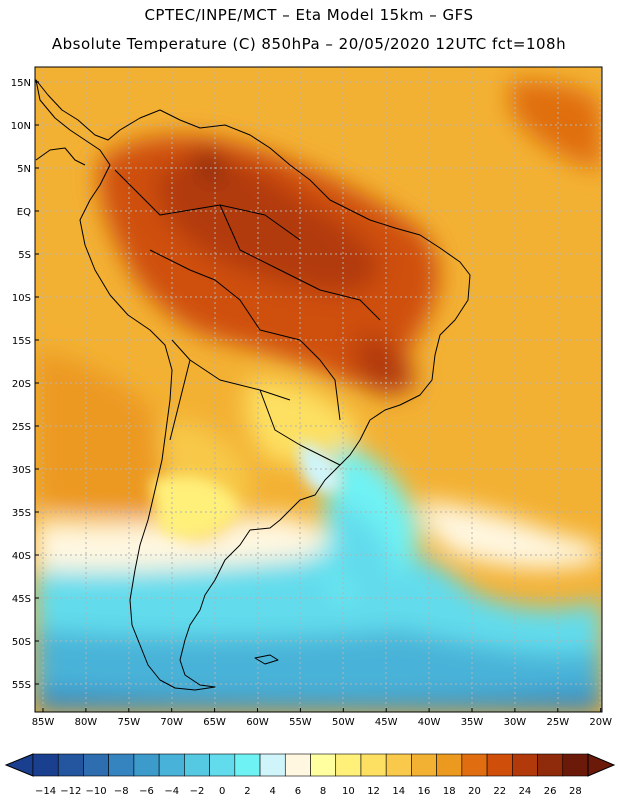 The image size is (618, 800). Describe the element at coordinates (21, 513) in the screenshot. I see `latitude-label: 35S` at that location.